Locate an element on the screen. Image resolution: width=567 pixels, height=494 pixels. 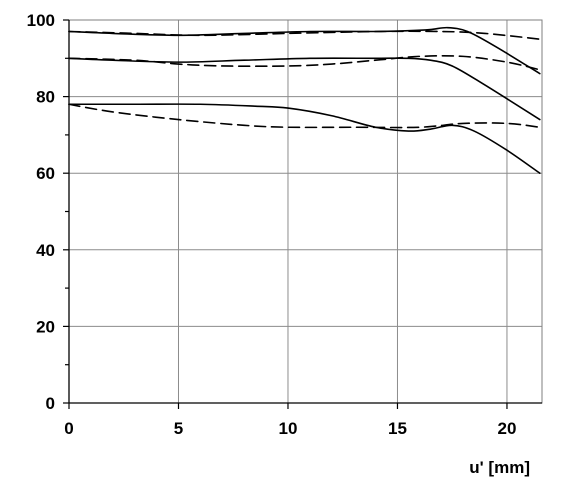
x-tick-label-15: 15 is located at coordinates (397, 428).